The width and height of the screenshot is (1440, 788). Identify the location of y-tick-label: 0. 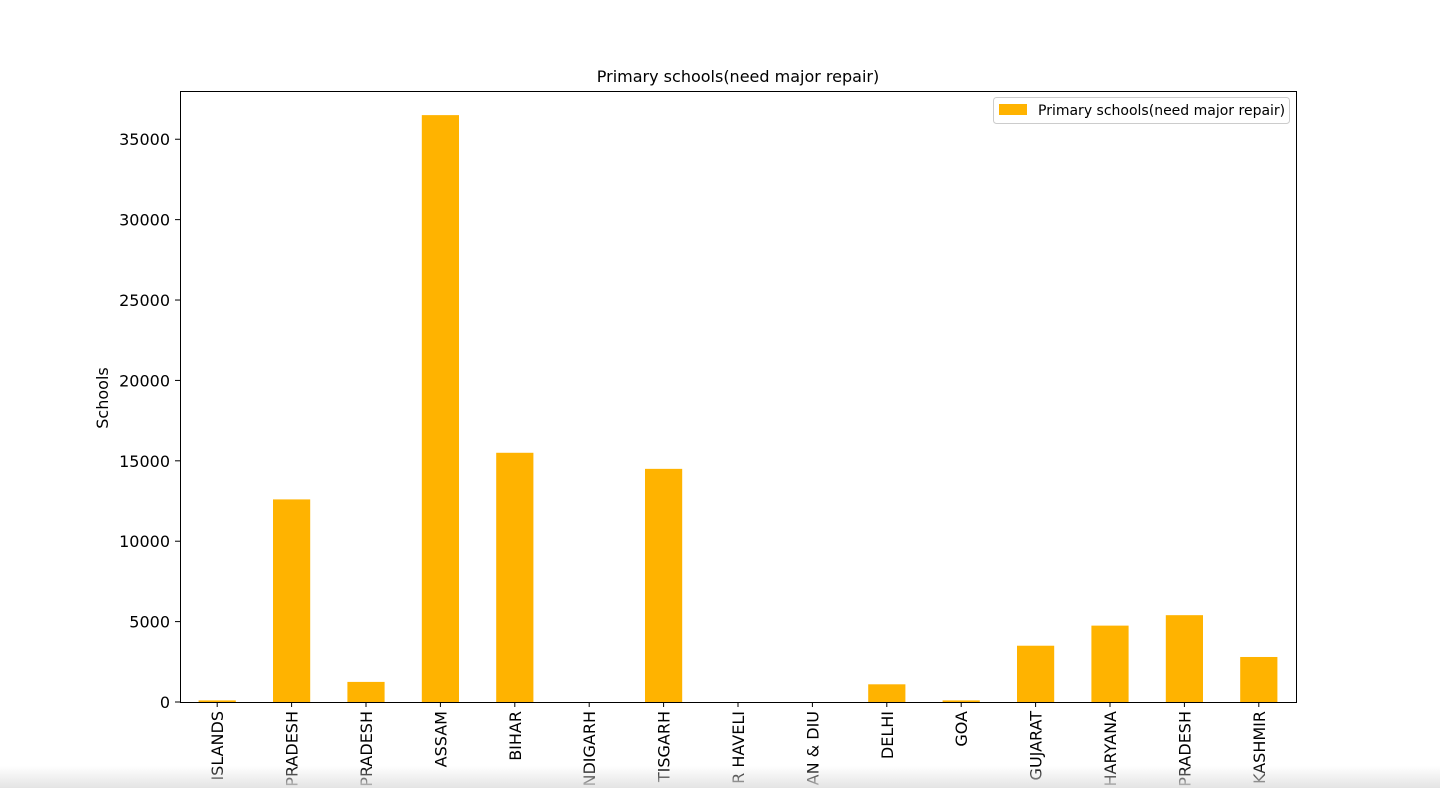
(165, 702).